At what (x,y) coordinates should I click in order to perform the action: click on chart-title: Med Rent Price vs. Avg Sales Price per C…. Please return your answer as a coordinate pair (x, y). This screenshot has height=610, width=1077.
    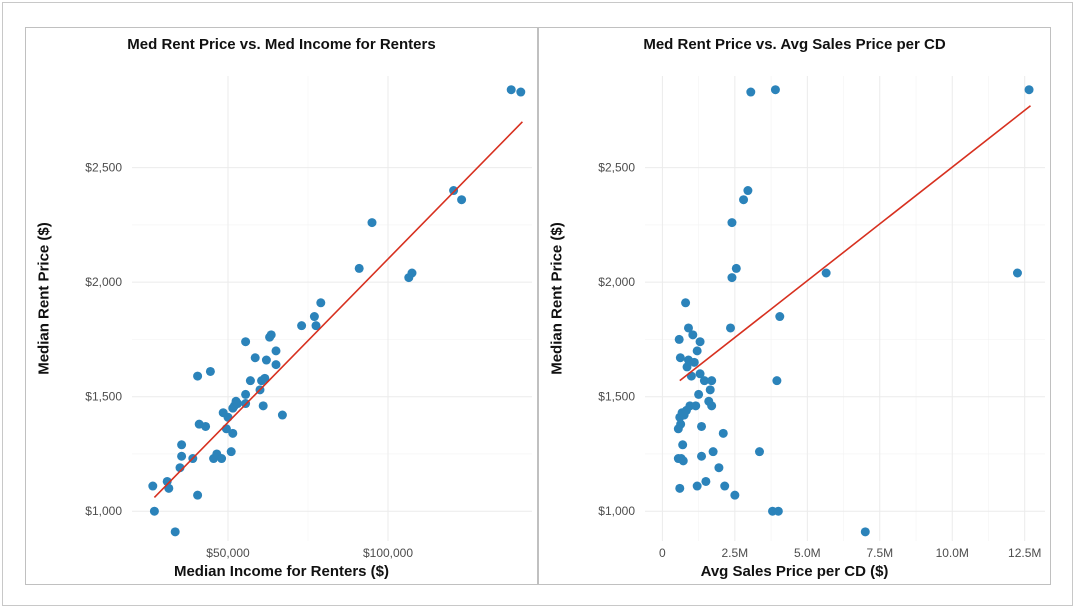
    Looking at the image, I should click on (794, 44).